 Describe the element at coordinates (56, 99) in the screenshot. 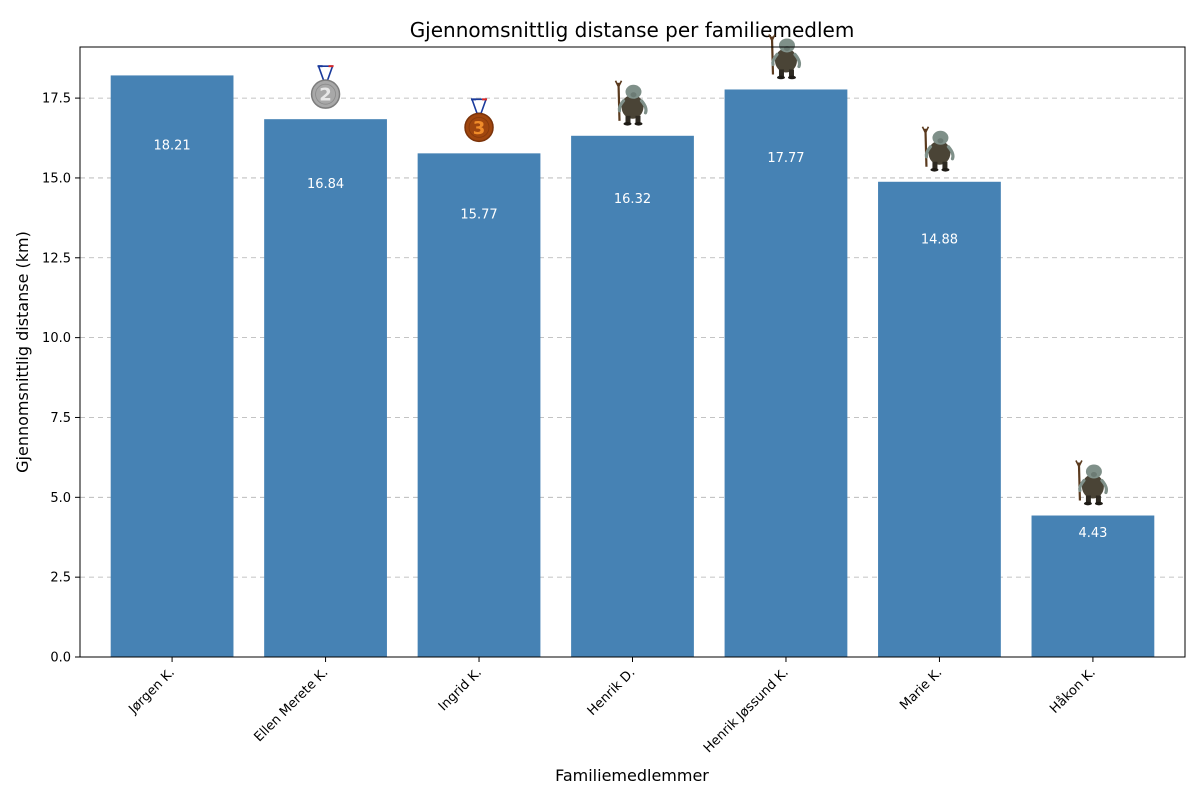

I see `y-tick-label: 17.5` at that location.